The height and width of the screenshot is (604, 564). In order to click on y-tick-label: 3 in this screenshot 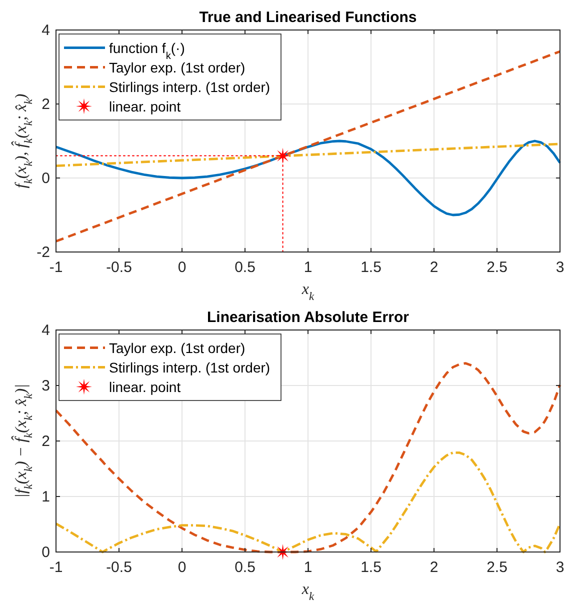, I will do `click(46, 386)`.